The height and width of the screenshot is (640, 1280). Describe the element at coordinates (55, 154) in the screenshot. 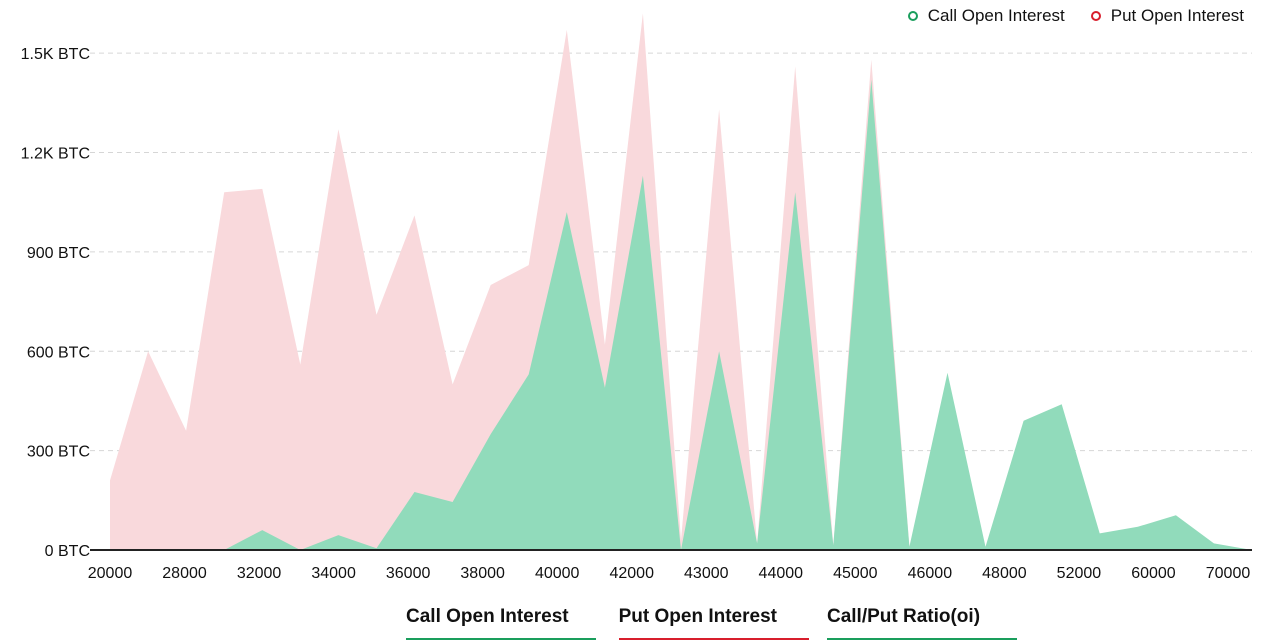

I see `y-tick-label: 1.2K BTC` at that location.